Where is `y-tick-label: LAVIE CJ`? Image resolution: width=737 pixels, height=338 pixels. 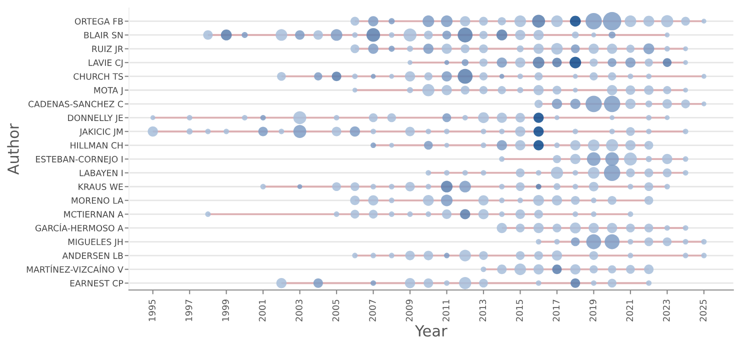 y-tick-label: LAVIE CJ is located at coordinates (105, 63).